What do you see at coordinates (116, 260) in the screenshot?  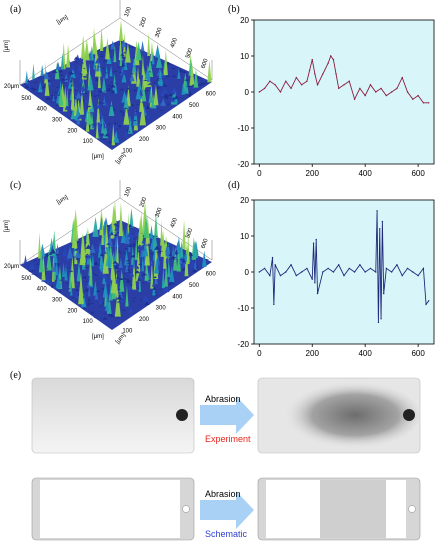 I see `surface-c-texture` at bounding box center [116, 260].